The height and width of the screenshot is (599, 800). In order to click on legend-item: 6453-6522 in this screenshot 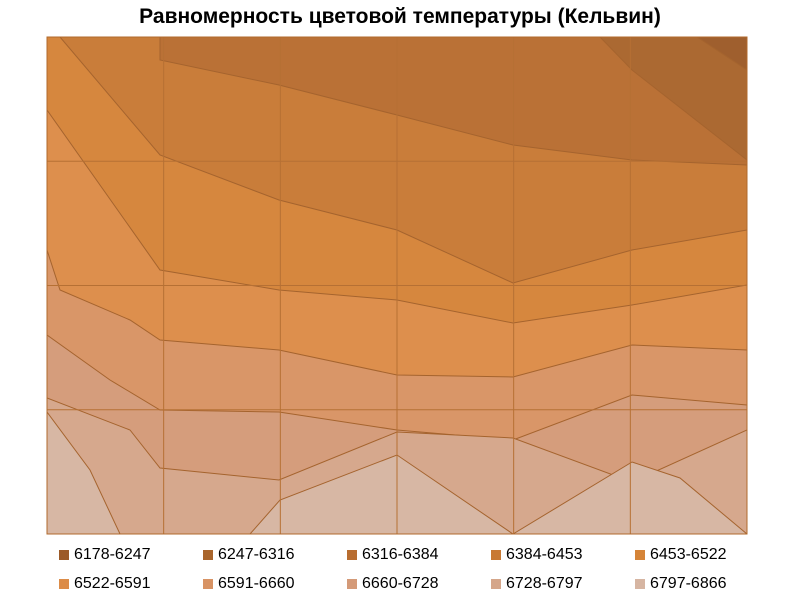, I will do `click(703, 555)`.